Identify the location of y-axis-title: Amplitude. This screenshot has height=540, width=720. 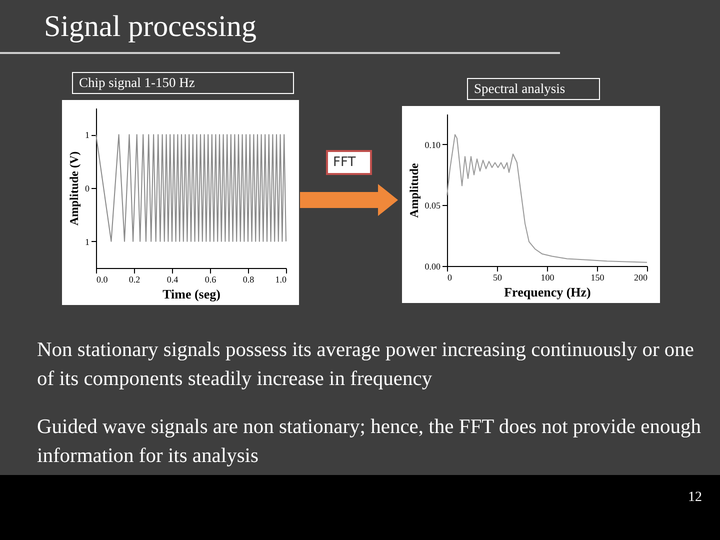
(413, 190).